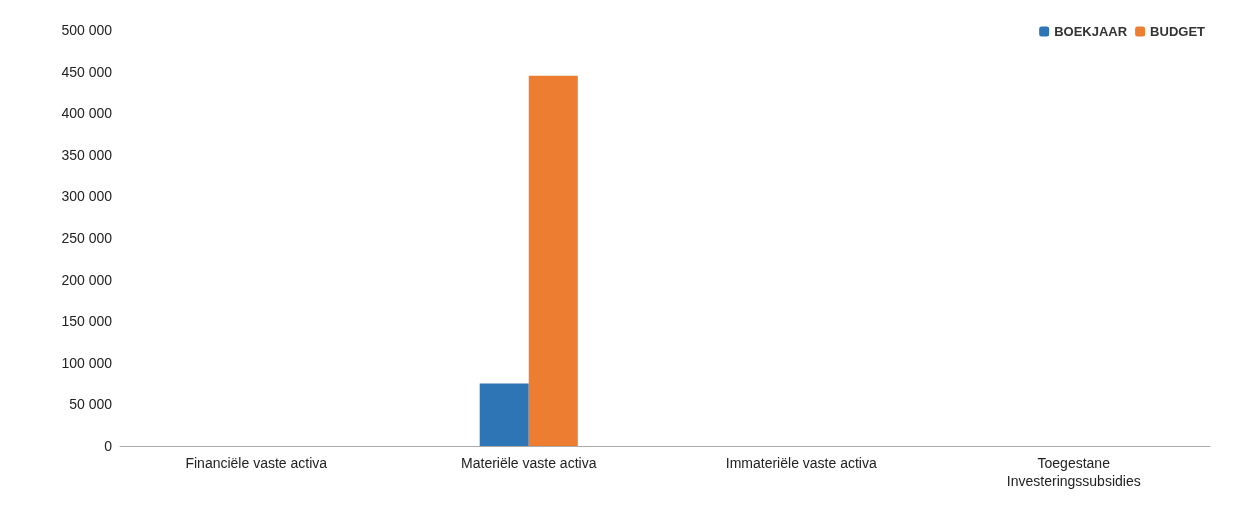 This screenshot has width=1250, height=521. What do you see at coordinates (1178, 31) in the screenshot?
I see `legend-label: BUDGET` at bounding box center [1178, 31].